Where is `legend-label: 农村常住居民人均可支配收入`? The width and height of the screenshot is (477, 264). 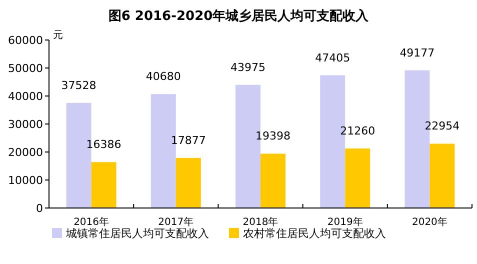
legend-label: 农村常住居民人均可支配收入 is located at coordinates (314, 233).